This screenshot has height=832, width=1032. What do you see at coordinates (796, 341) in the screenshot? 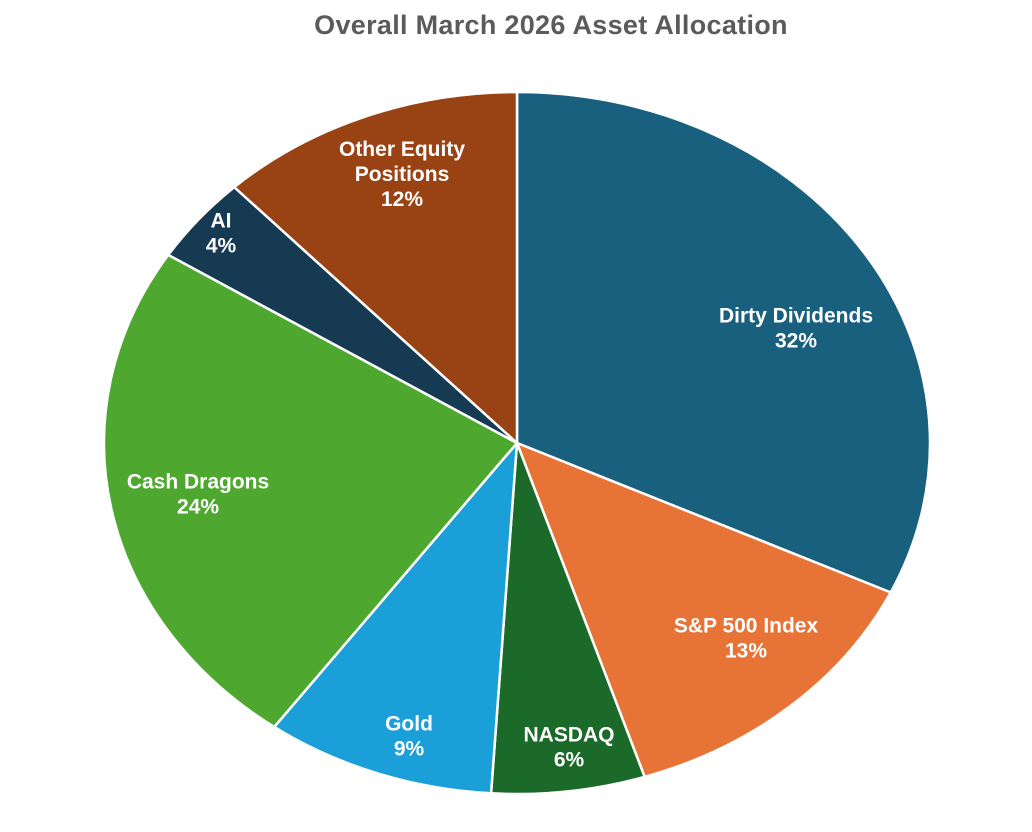
I see `slice-value-label: 32%` at bounding box center [796, 341].